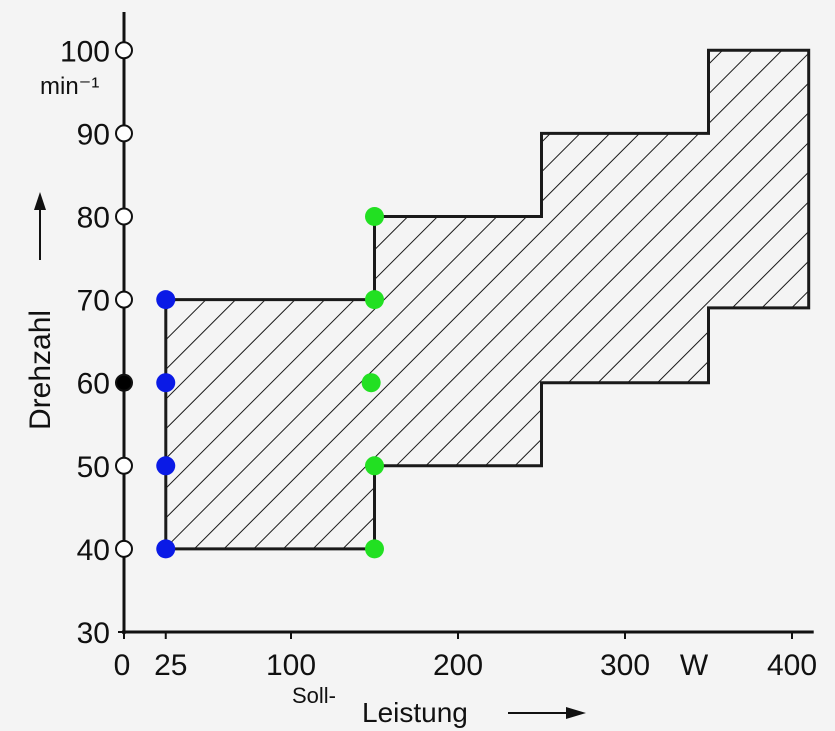 Image resolution: width=835 pixels, height=731 pixels. I want to click on y-axis-marker-group, so click(124, 299).